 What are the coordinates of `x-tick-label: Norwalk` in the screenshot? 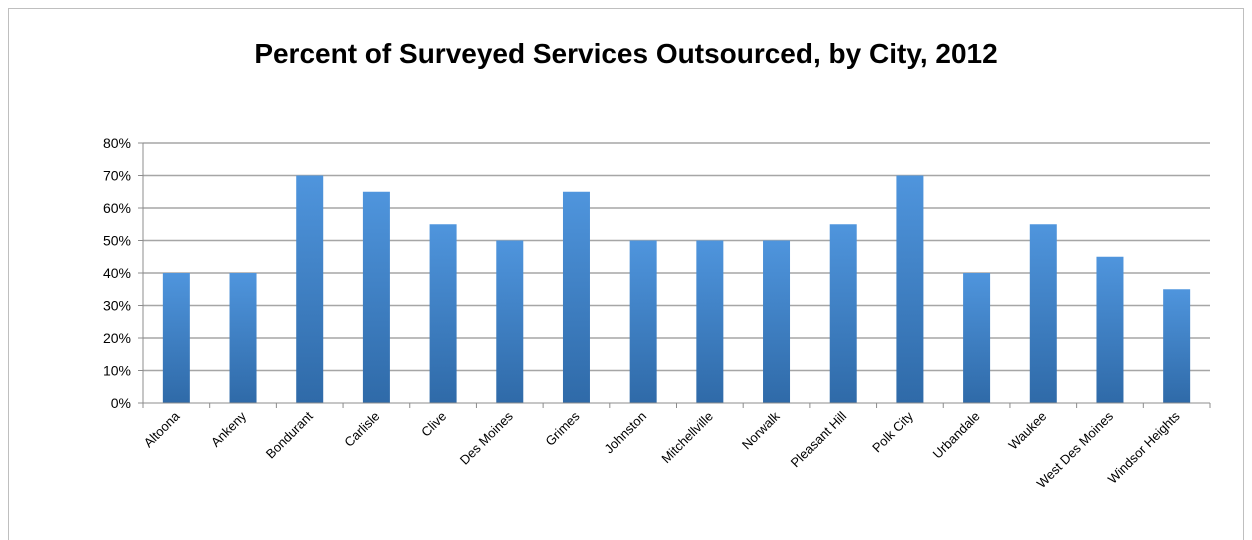 It's located at (761, 430).